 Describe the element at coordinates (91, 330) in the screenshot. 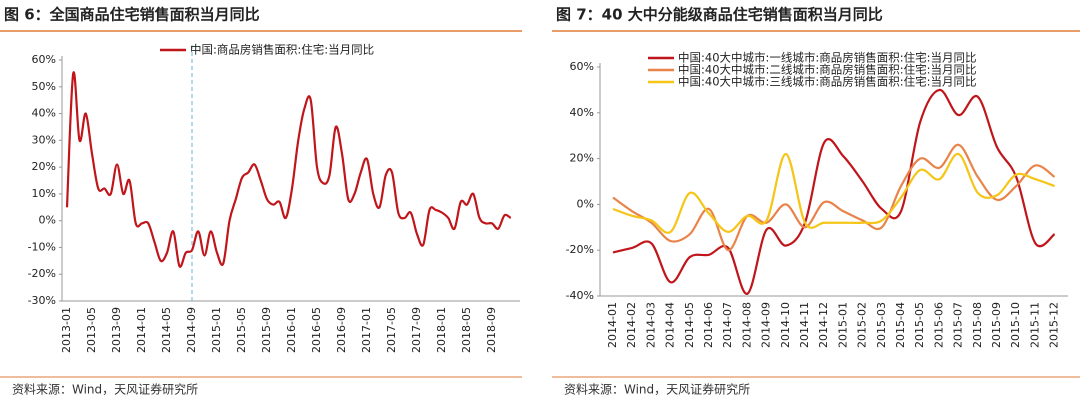

I see `x-tick-label: 2013-05` at that location.